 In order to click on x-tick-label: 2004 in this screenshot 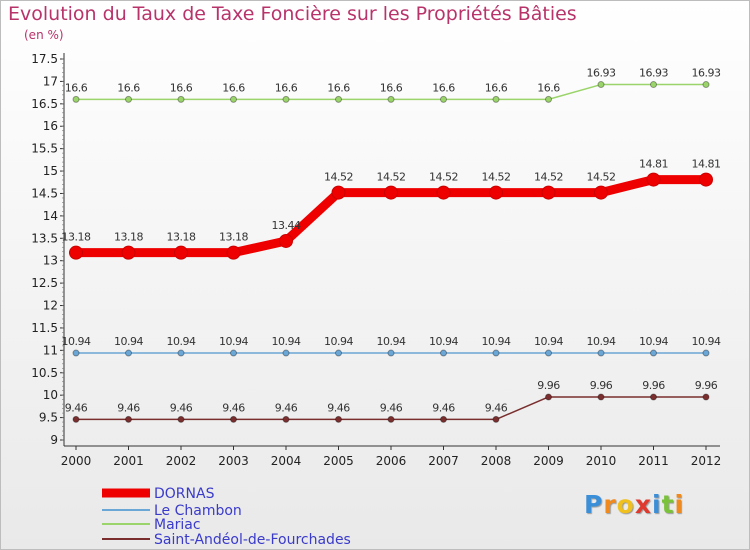, I will do `click(286, 461)`.